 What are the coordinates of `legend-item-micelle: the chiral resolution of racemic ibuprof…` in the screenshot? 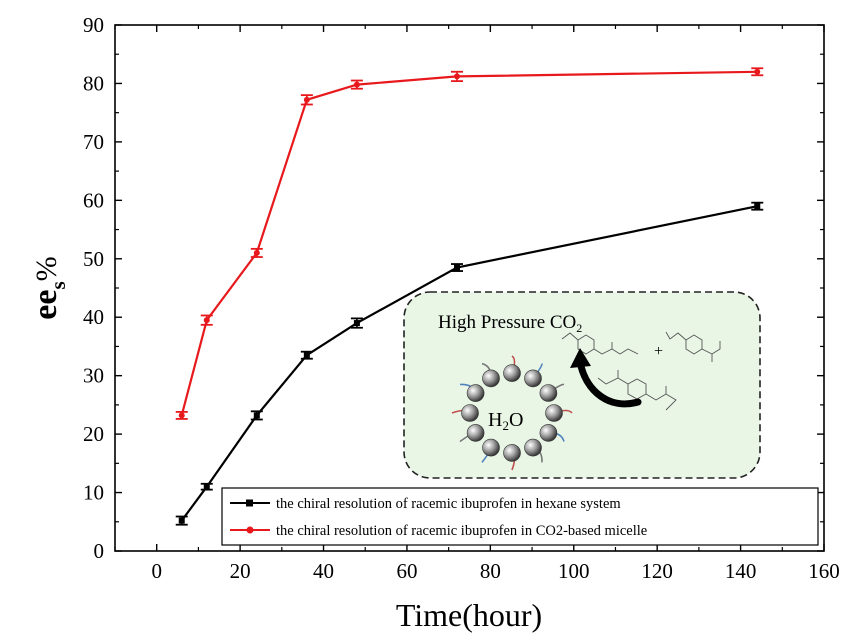 It's located at (438, 531).